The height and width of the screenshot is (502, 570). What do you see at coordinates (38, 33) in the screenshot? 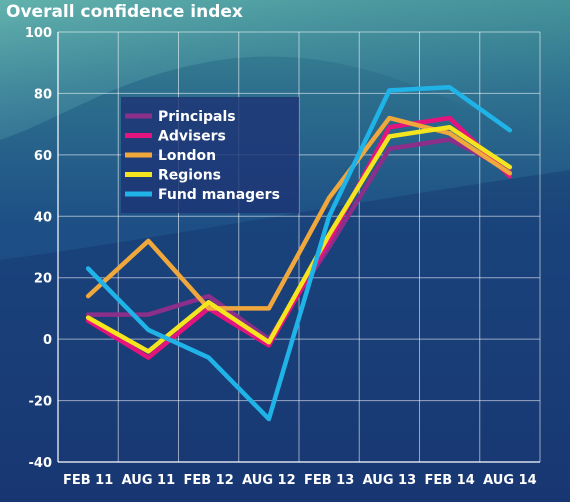
I see `y-tick-label: 100` at bounding box center [38, 33].